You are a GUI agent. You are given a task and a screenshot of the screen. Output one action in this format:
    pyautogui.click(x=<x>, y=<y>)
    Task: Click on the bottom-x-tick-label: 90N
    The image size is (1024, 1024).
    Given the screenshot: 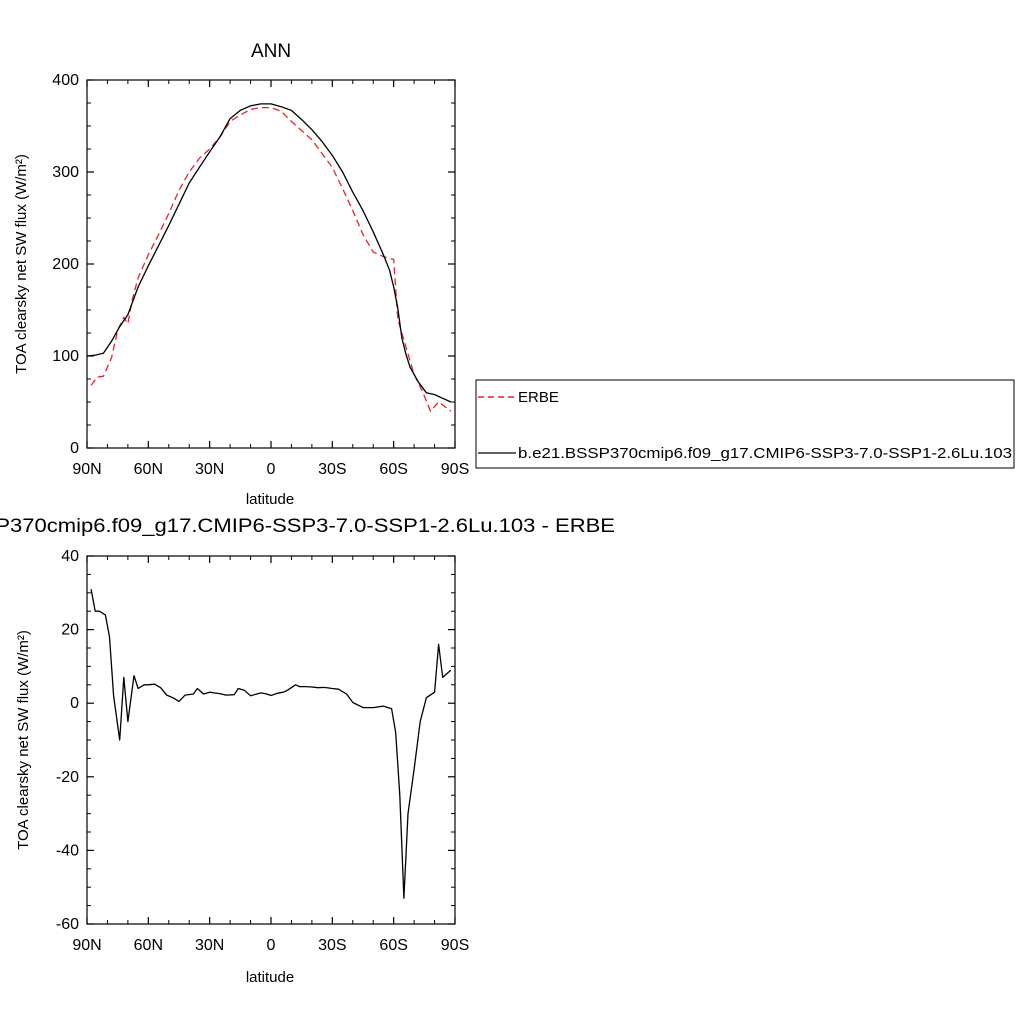 What is the action you would take?
    pyautogui.click(x=86, y=945)
    